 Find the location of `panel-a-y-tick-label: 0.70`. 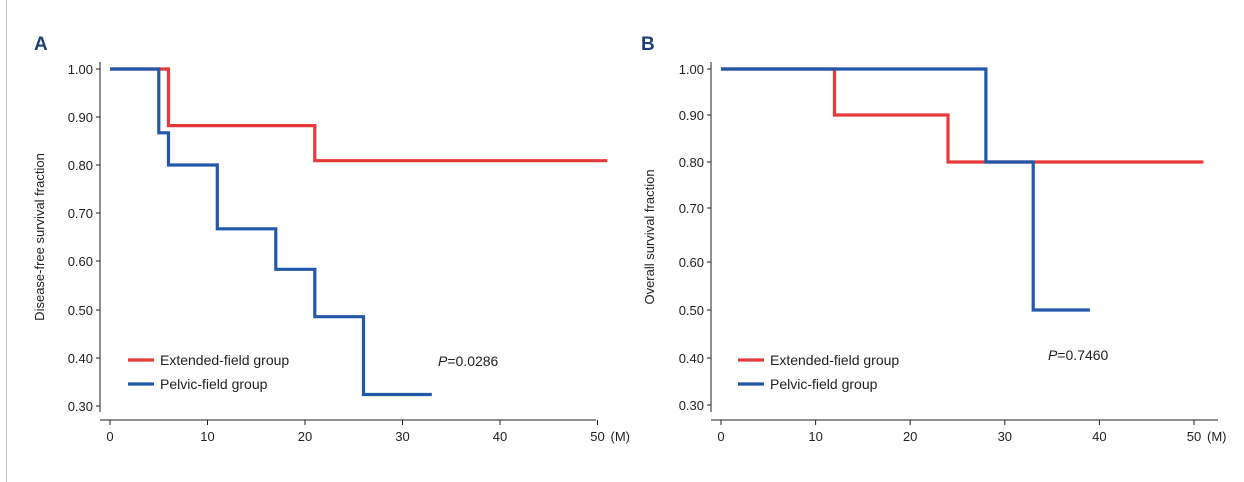

panel-a-y-tick-label: 0.70 is located at coordinates (80, 213).